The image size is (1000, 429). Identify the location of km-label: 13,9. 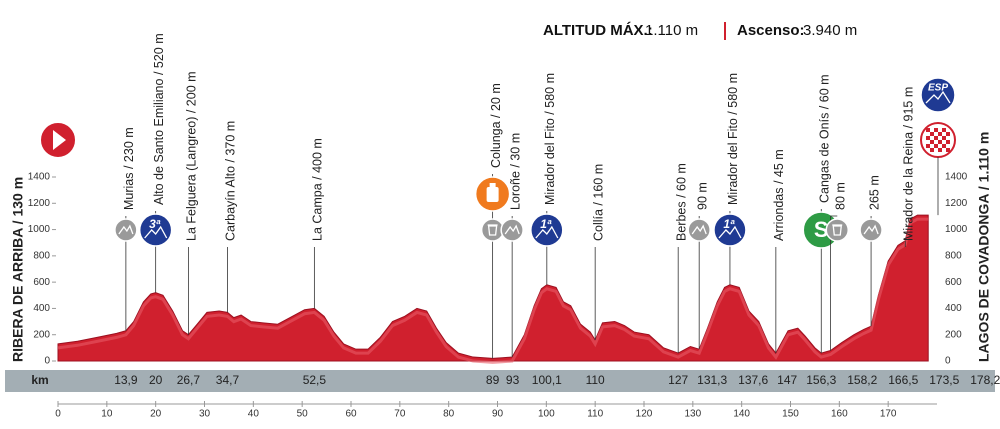
(126, 380).